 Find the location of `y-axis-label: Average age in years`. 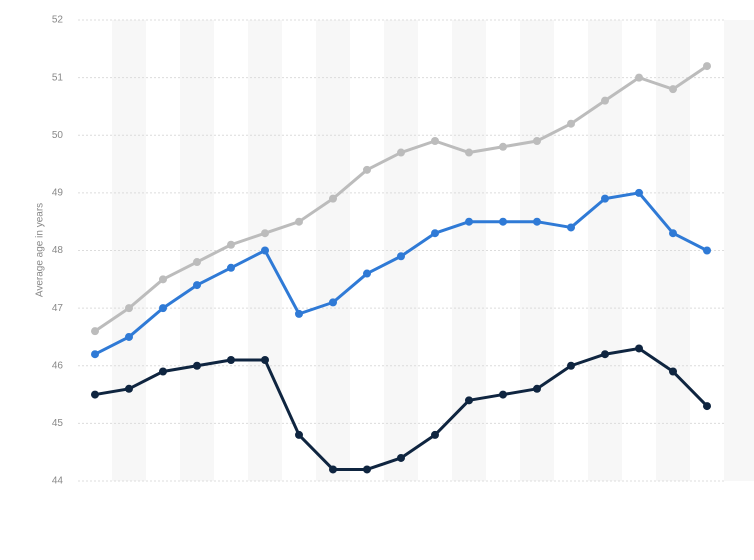

y-axis-label: Average age in years is located at coordinates (40, 250).